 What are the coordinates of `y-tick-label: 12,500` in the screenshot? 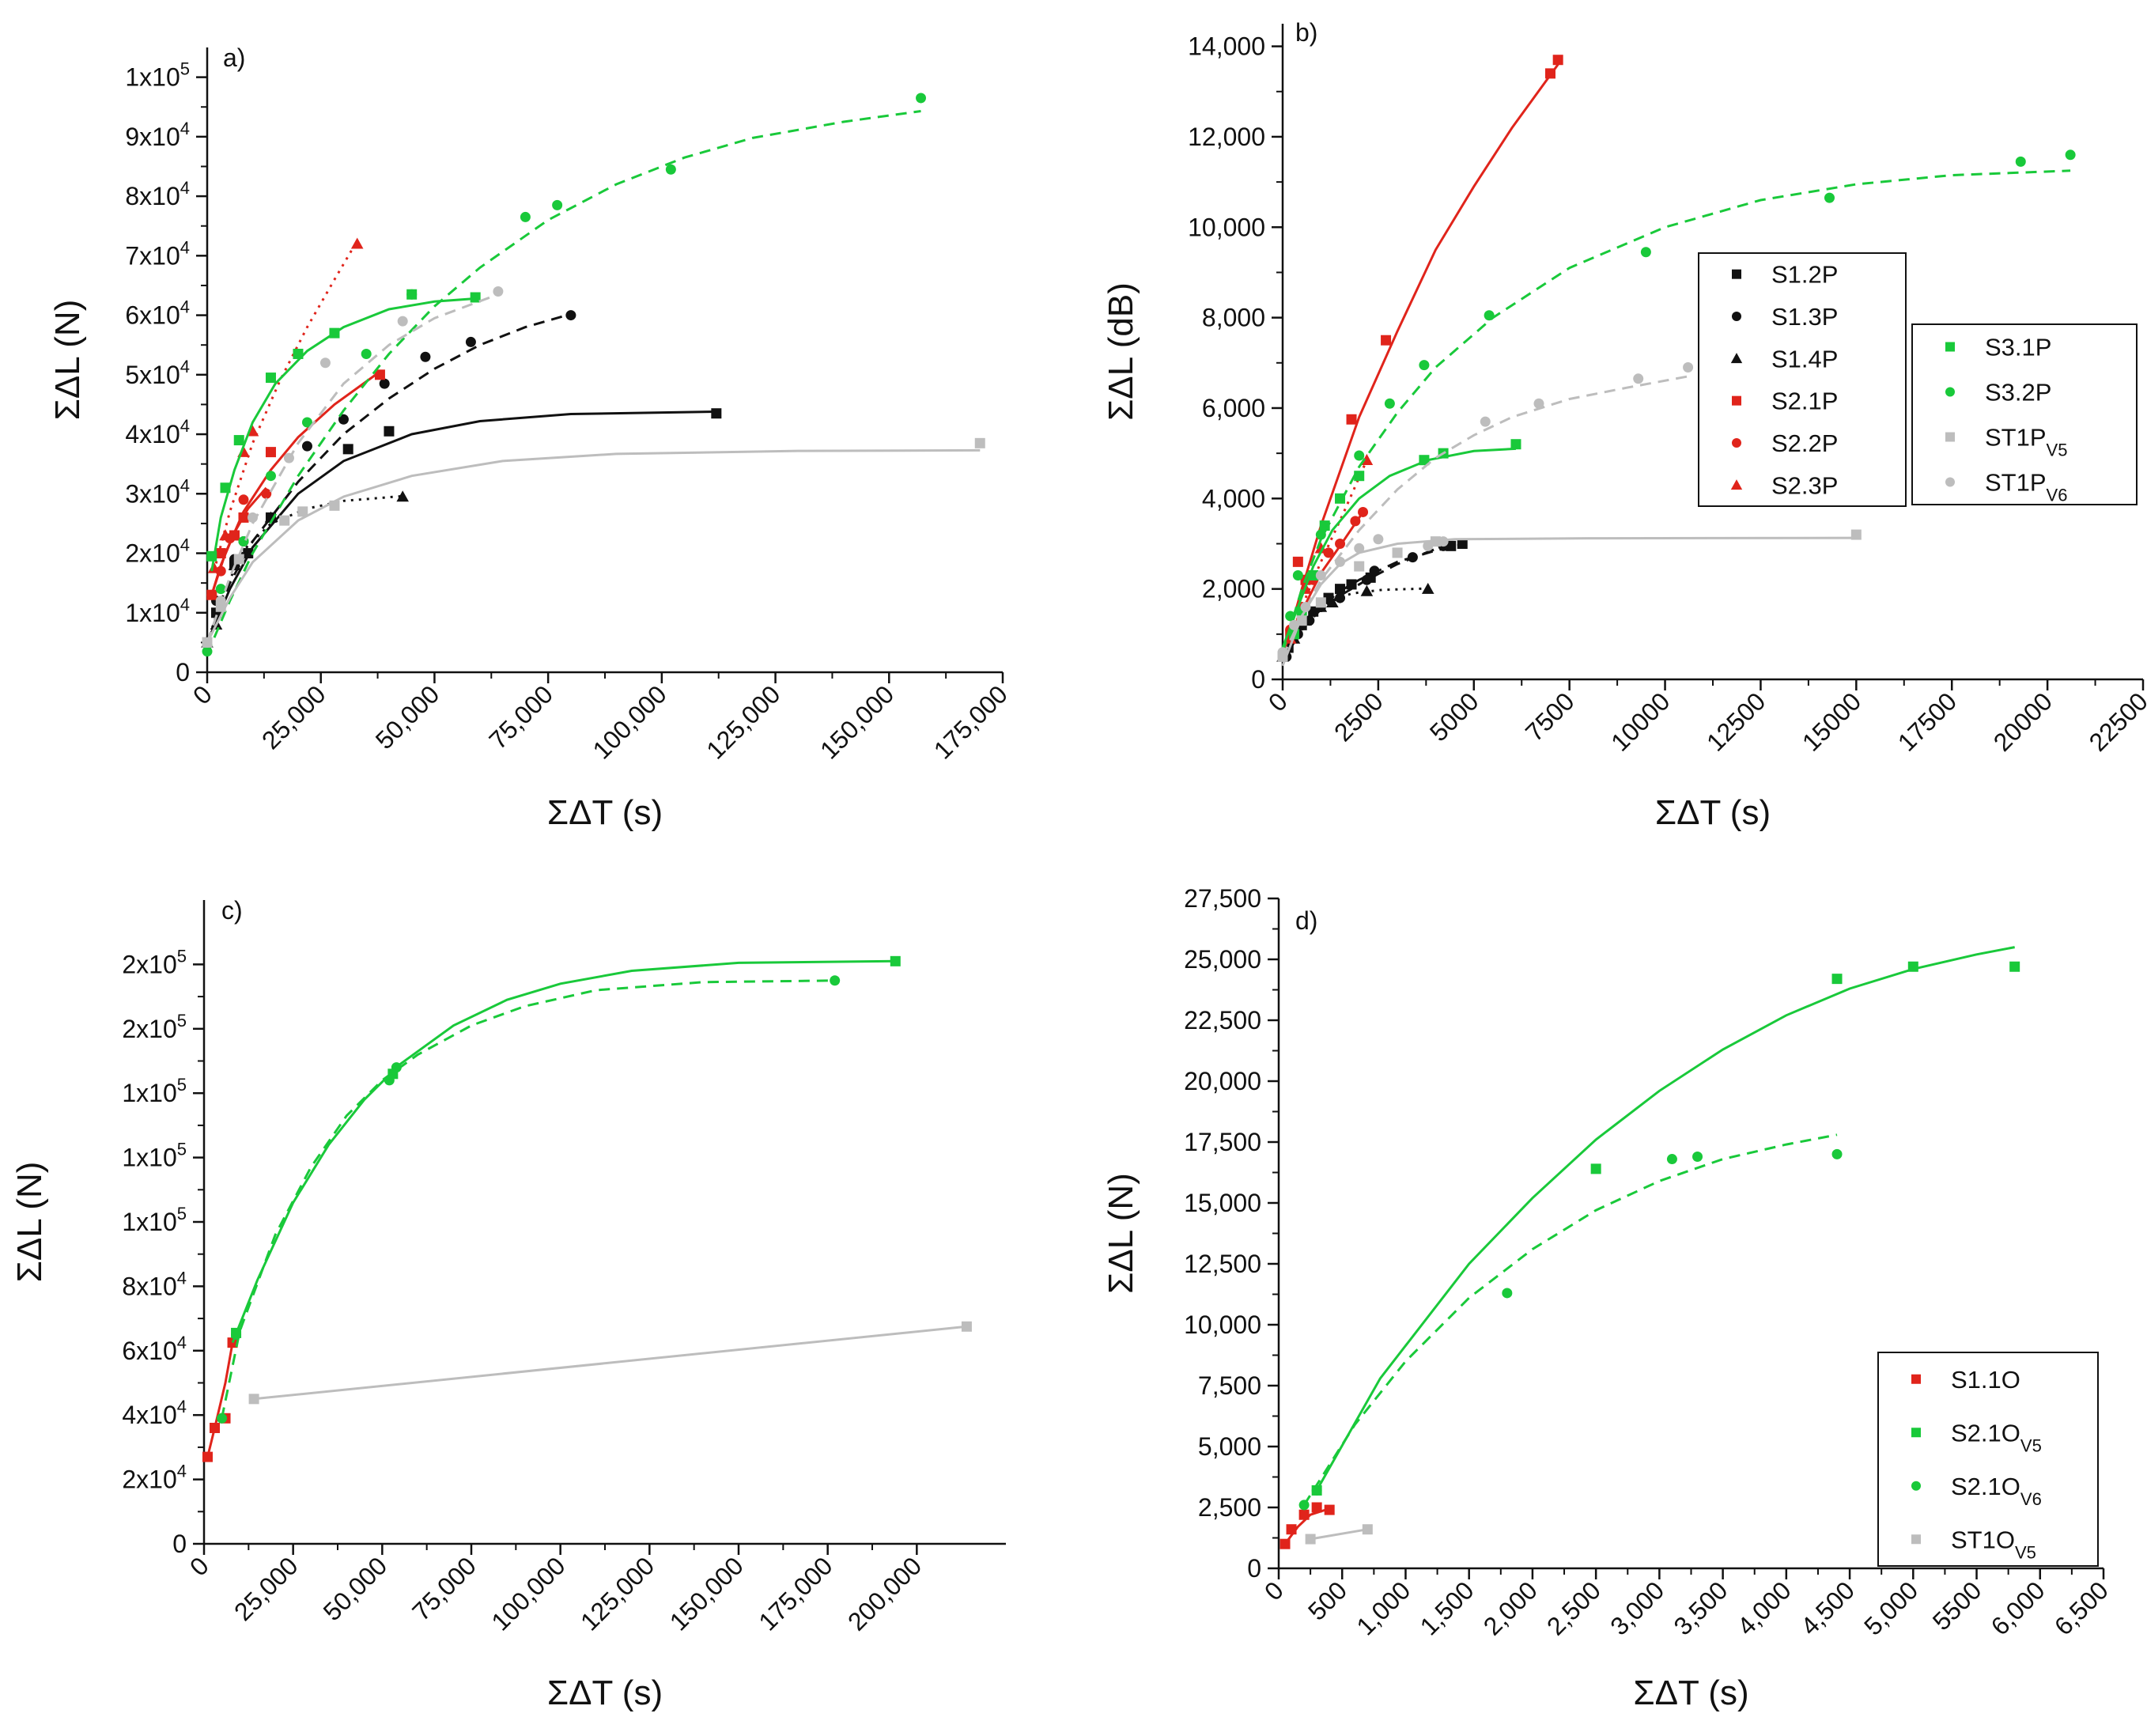 It's located at (1222, 1264).